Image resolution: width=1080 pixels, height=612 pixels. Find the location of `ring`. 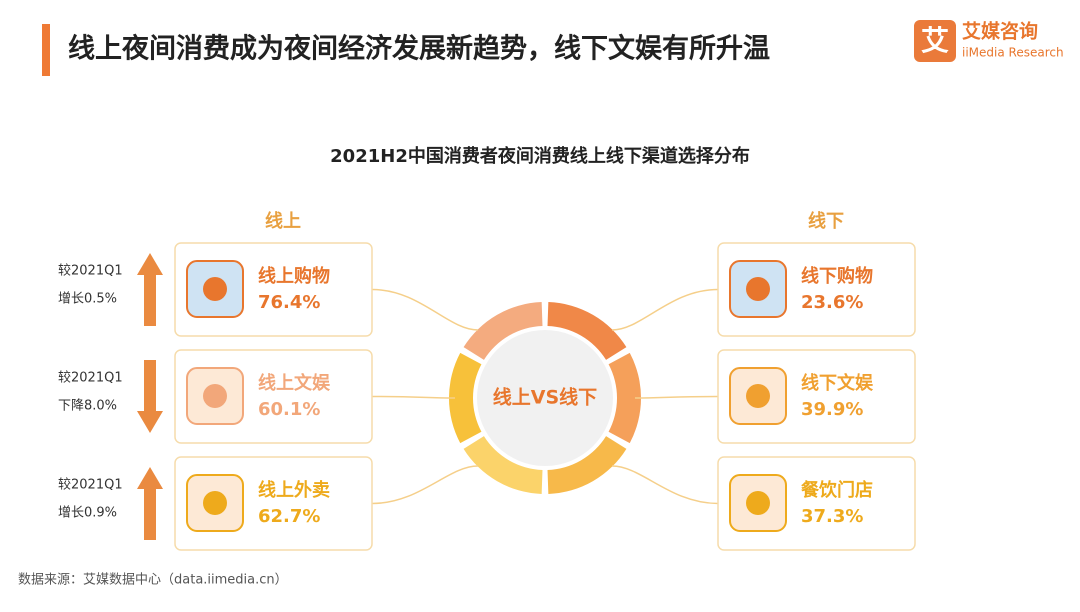

ring is located at coordinates (544, 398).